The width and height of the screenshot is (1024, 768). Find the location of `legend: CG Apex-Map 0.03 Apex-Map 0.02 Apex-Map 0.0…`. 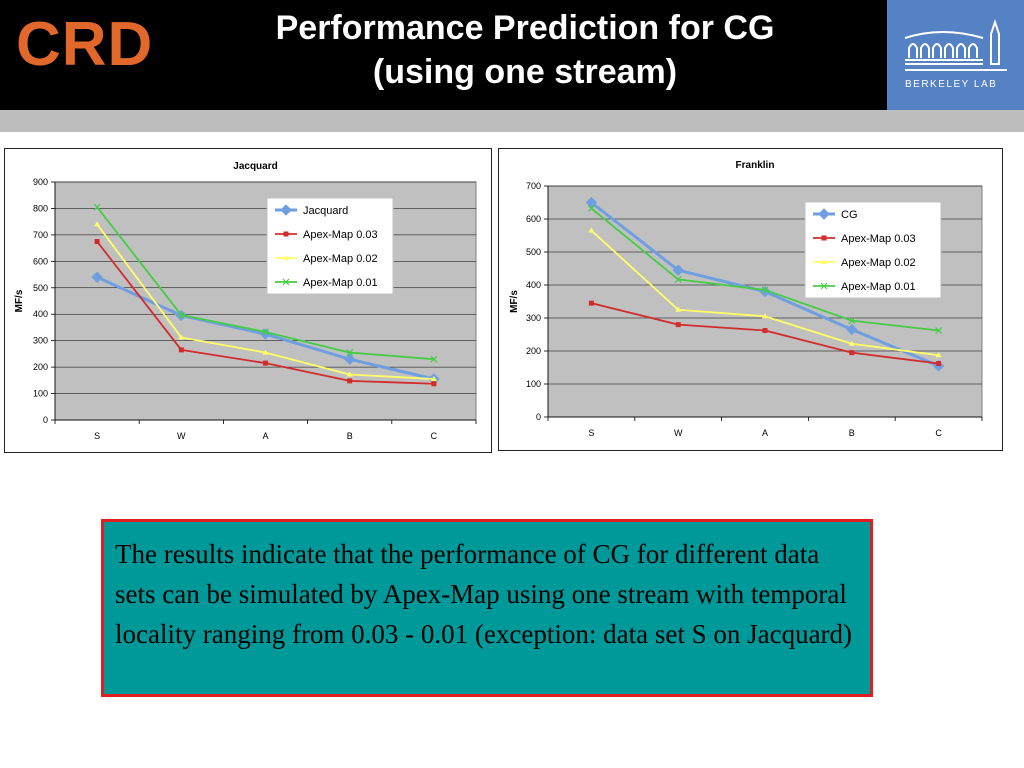

legend: CG Apex-Map 0.03 Apex-Map 0.02 Apex-Map 0.0… is located at coordinates (873, 250).